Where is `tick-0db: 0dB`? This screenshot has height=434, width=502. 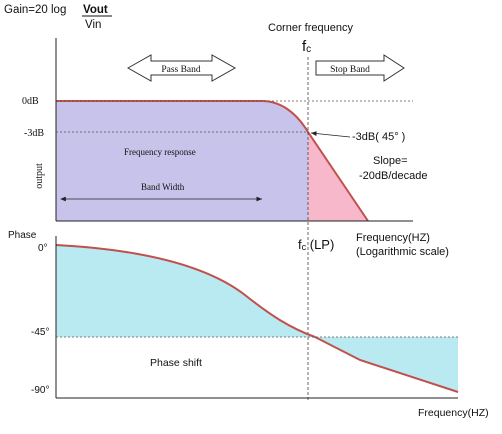
tick-0db: 0dB is located at coordinates (30, 101).